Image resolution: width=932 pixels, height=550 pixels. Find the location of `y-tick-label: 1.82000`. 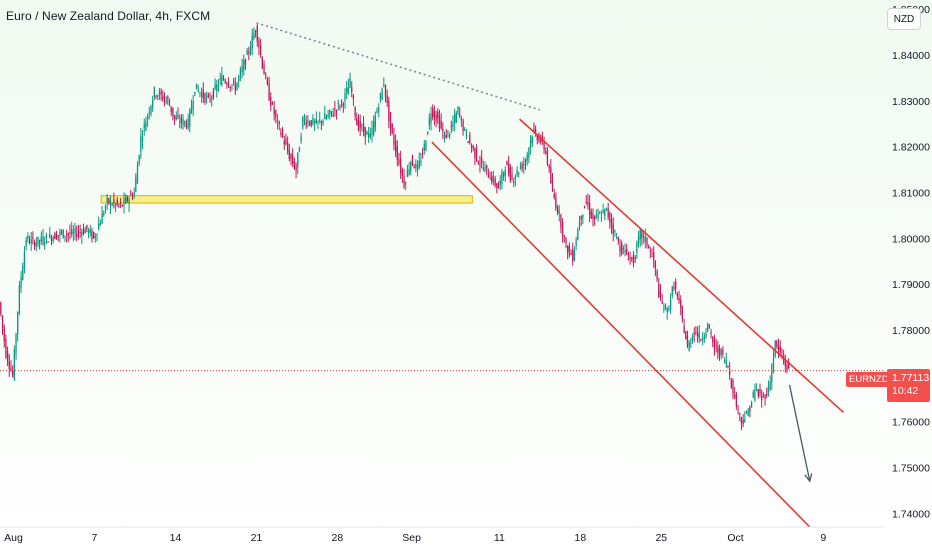

y-tick-label: 1.82000 is located at coordinates (911, 148).